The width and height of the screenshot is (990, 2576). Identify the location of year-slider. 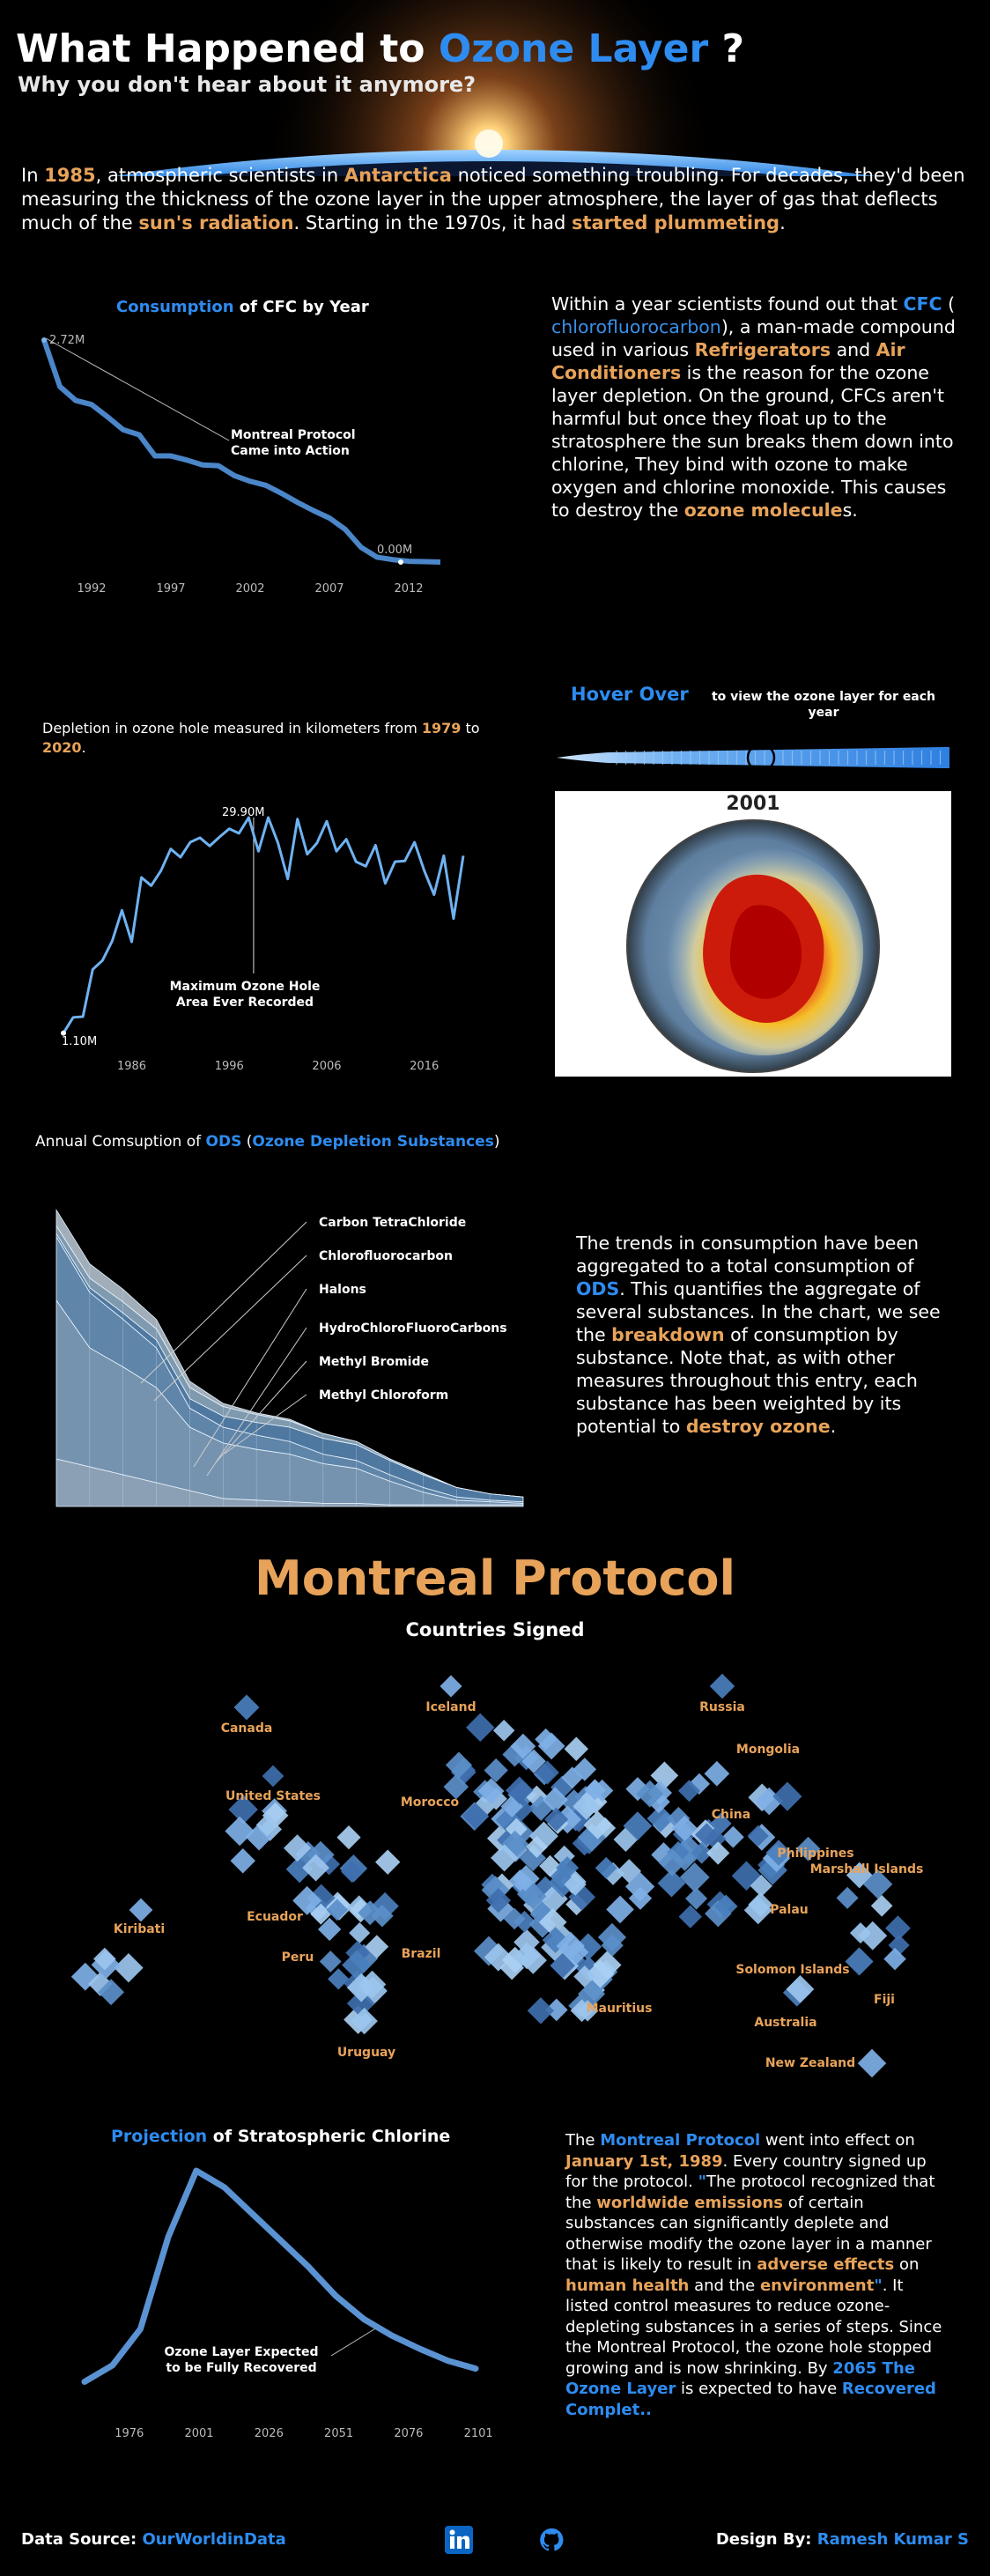
(753, 757).